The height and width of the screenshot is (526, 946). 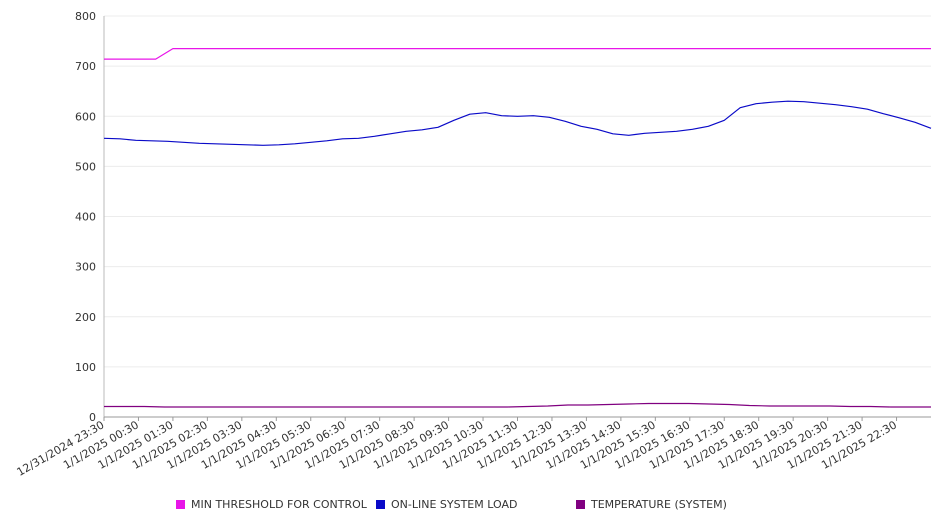 I want to click on y-tick-label: 800, so click(x=85, y=16).